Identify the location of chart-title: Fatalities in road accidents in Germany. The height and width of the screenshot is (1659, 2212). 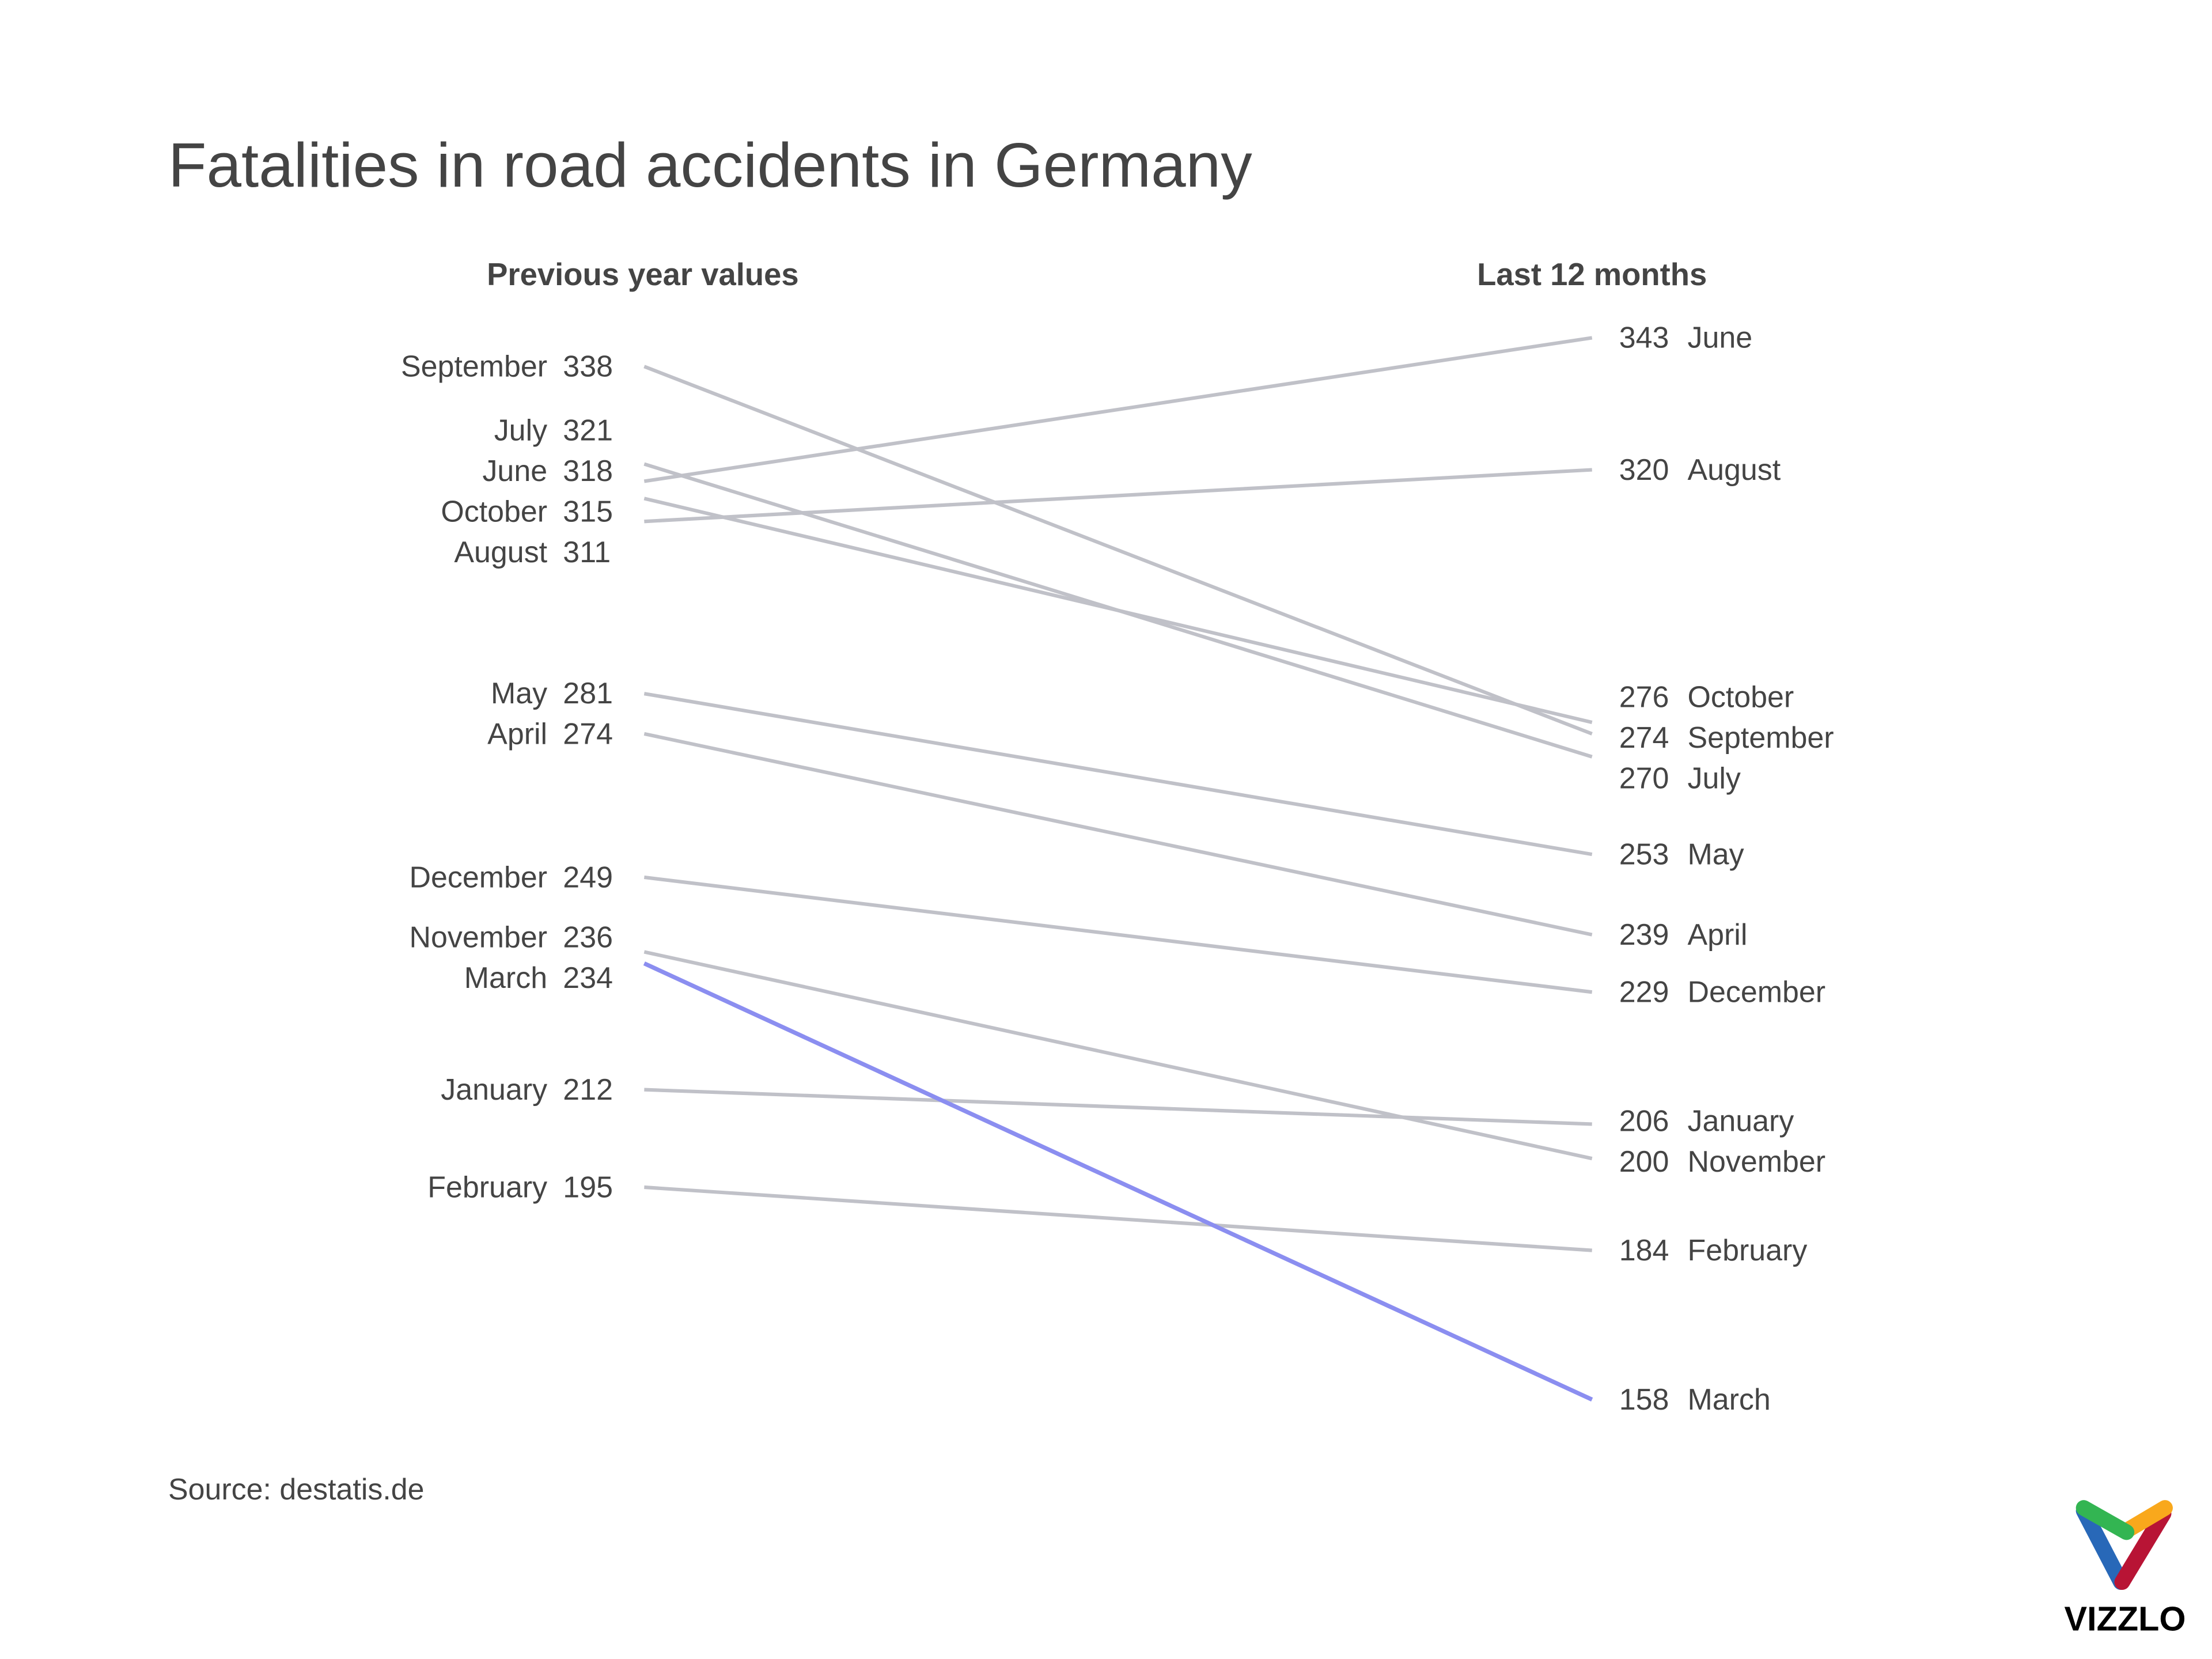
(710, 165).